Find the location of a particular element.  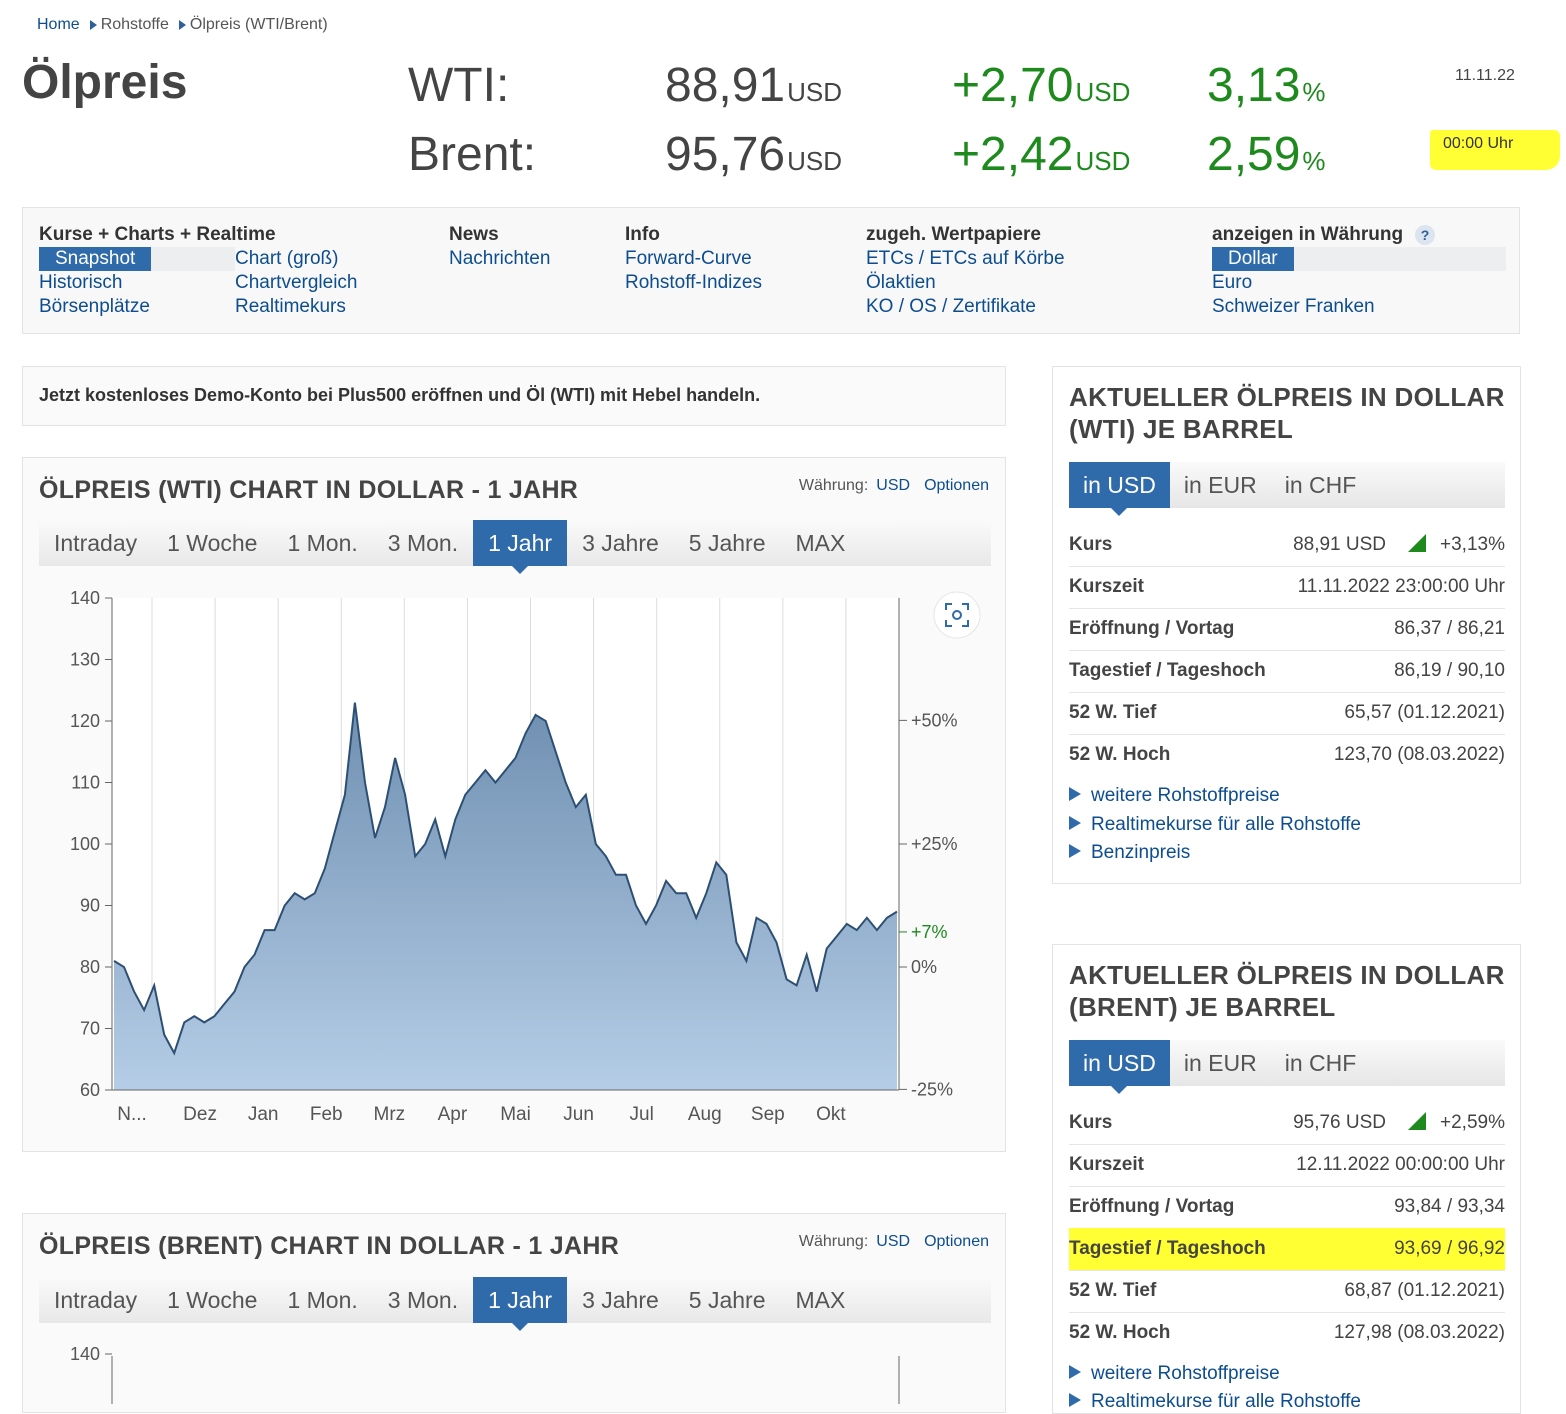

breadcrumb-home: Home is located at coordinates (58, 24).